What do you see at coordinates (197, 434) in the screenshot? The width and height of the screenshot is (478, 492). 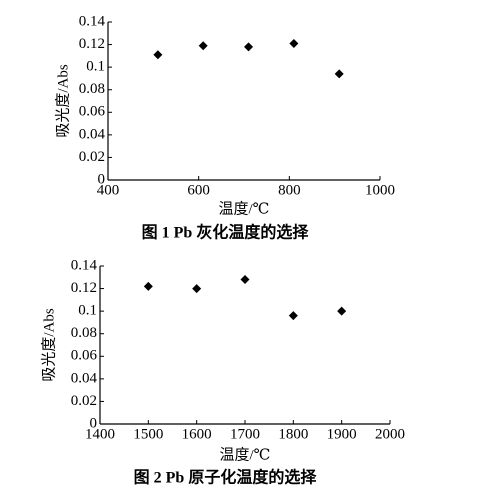 I see `x-tick-label: 1600` at bounding box center [197, 434].